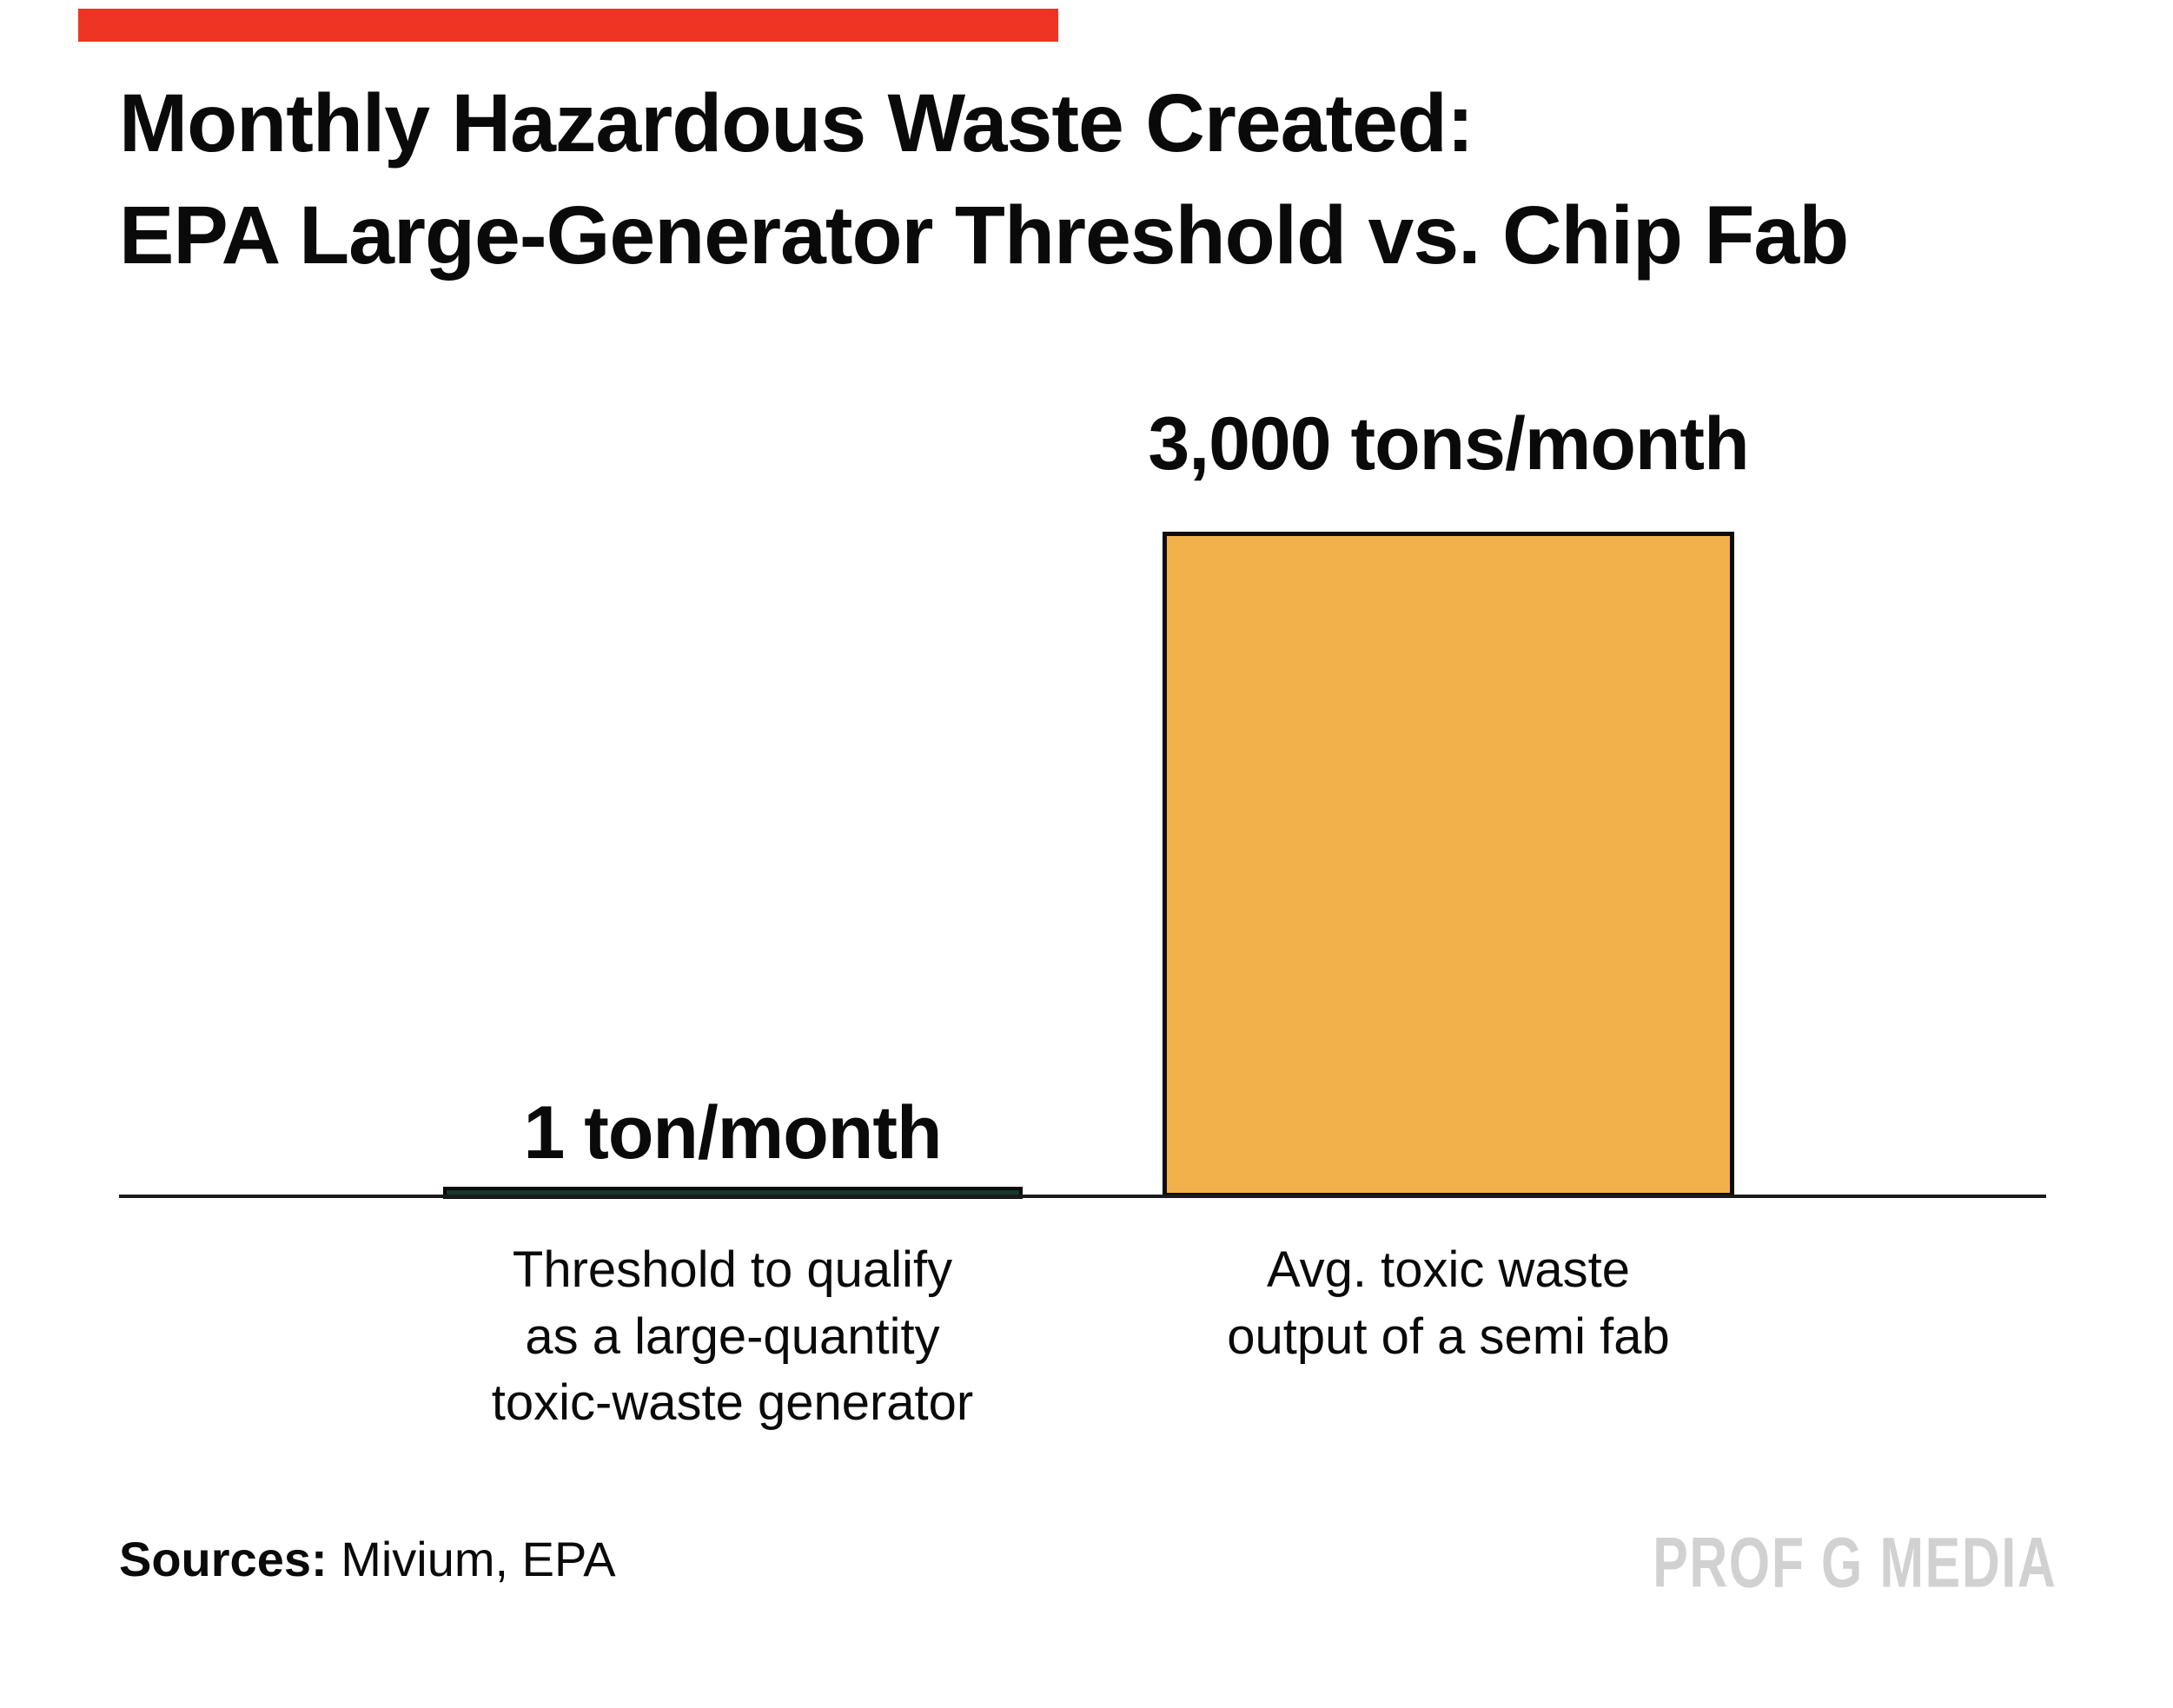 The image size is (2173, 1708). What do you see at coordinates (223, 1559) in the screenshot?
I see `sources-label: Sources:` at bounding box center [223, 1559].